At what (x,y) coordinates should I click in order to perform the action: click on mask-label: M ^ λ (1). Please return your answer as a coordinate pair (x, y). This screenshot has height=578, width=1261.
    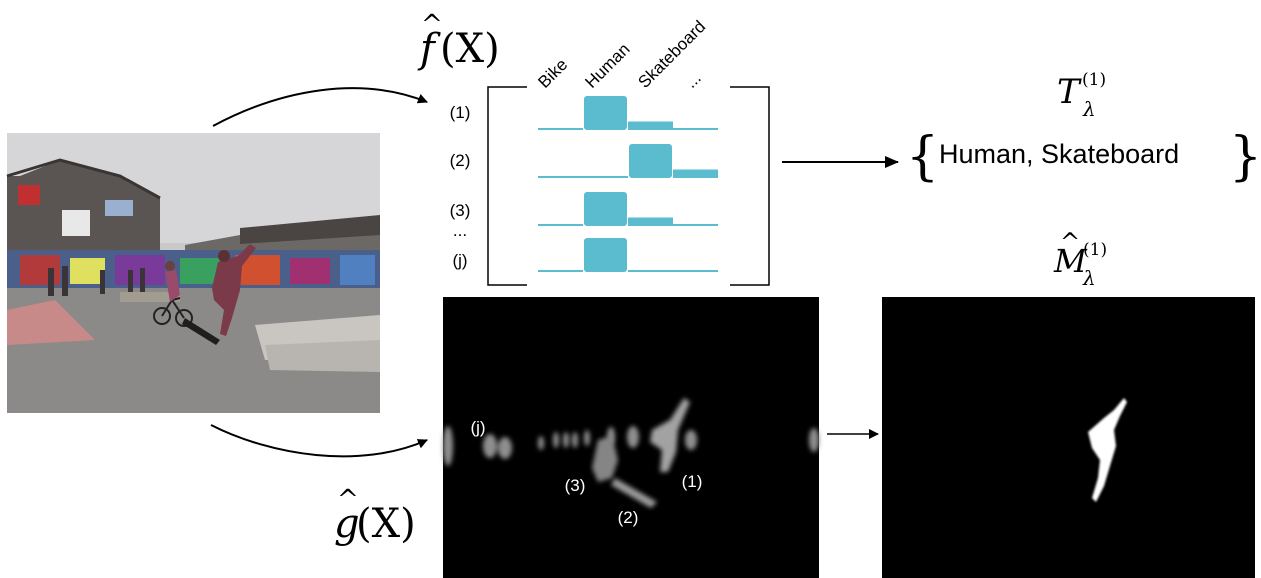
    Looking at the image, I should click on (1080, 259).